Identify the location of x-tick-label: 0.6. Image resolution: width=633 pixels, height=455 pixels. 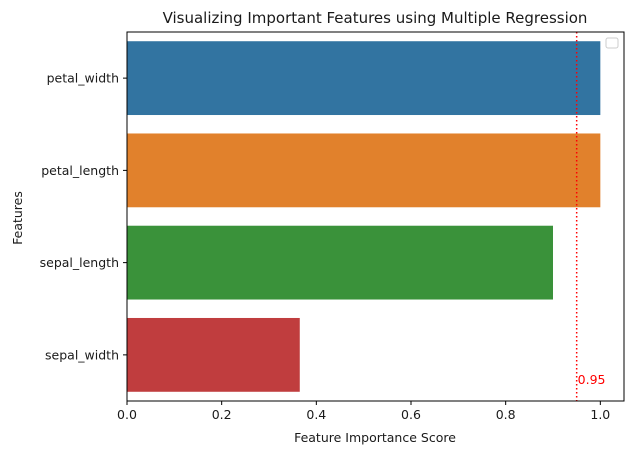
(411, 414).